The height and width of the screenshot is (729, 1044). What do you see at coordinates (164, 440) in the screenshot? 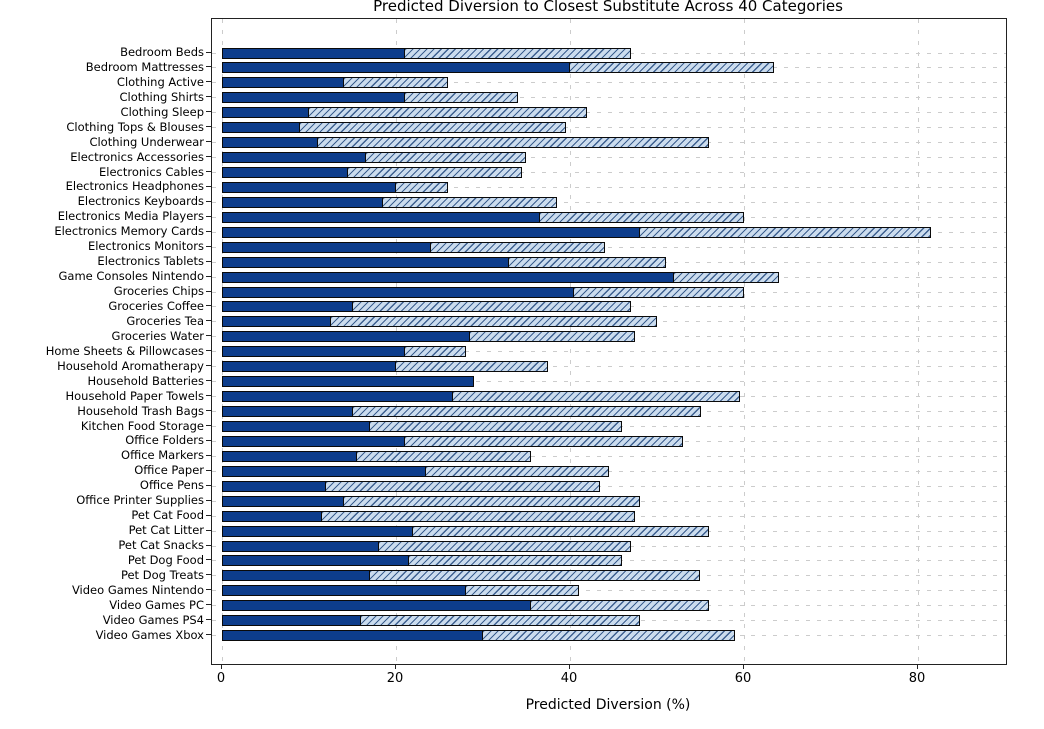
I see `y-tick-label: Office Folders` at bounding box center [164, 440].